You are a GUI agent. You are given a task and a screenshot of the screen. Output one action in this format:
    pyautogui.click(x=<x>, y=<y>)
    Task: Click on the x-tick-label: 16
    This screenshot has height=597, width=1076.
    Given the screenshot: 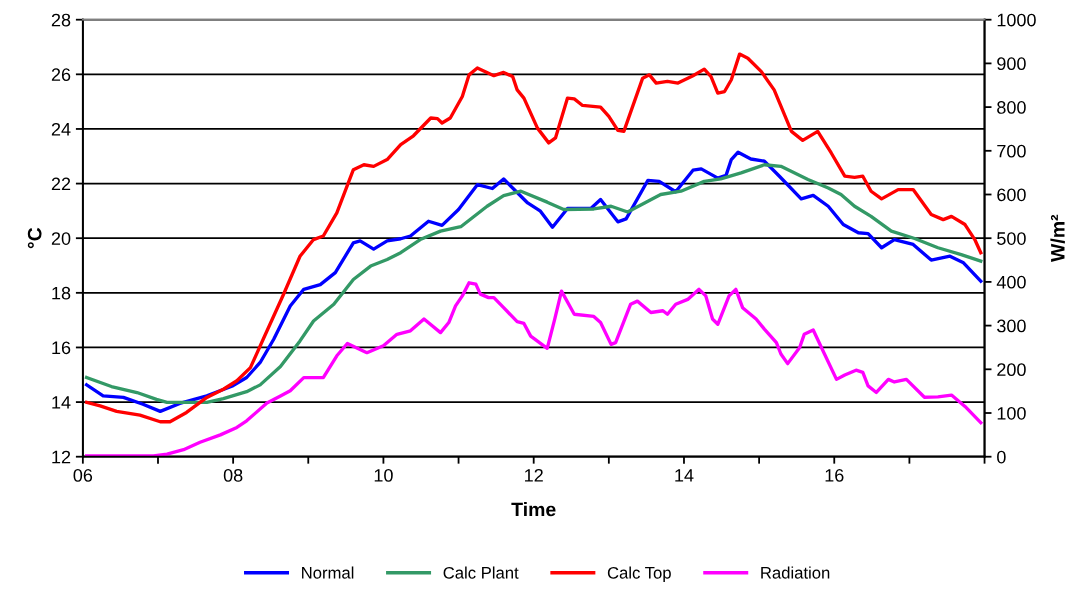 What is the action you would take?
    pyautogui.click(x=834, y=475)
    